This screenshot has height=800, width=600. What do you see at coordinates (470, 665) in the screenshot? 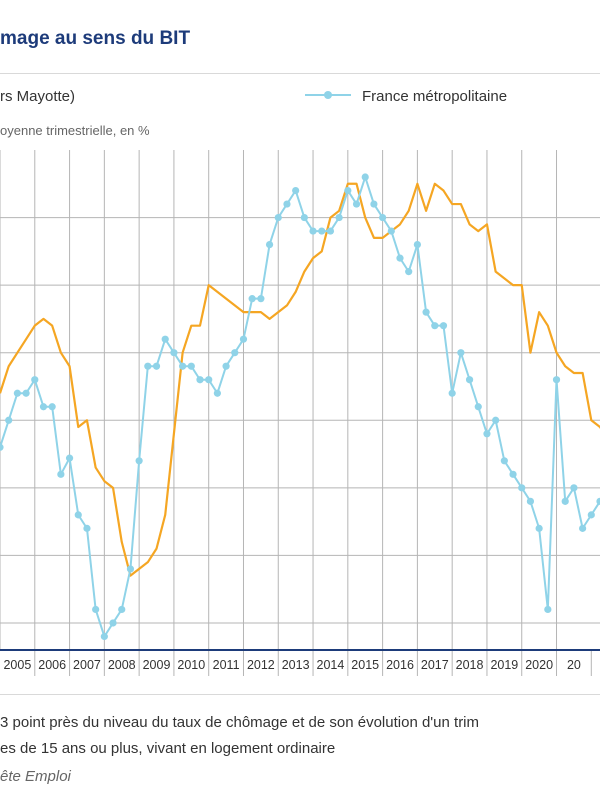
I see `x-tick-label: 2018` at bounding box center [470, 665].